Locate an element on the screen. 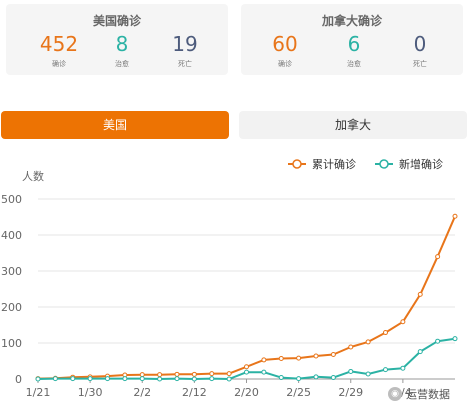 The width and height of the screenshot is (469, 417). us-confirmed-label: 确诊 is located at coordinates (59, 64).